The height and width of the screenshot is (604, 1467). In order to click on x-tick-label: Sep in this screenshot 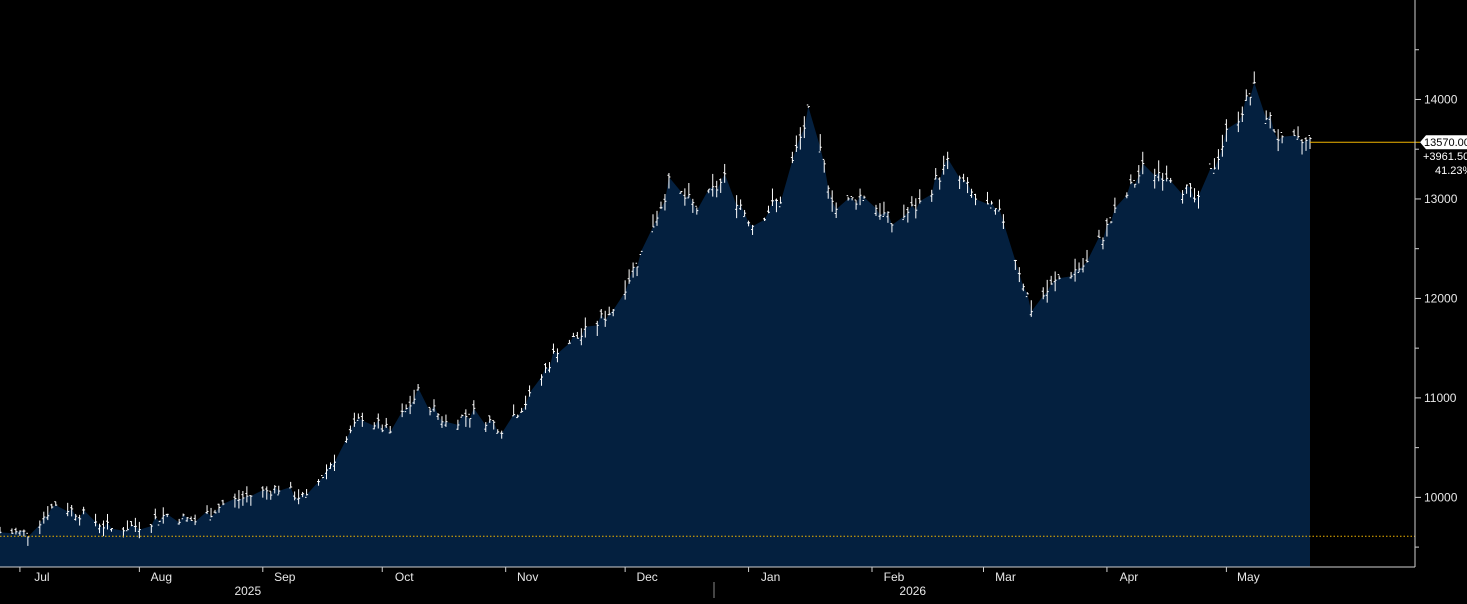, I will do `click(285, 577)`.